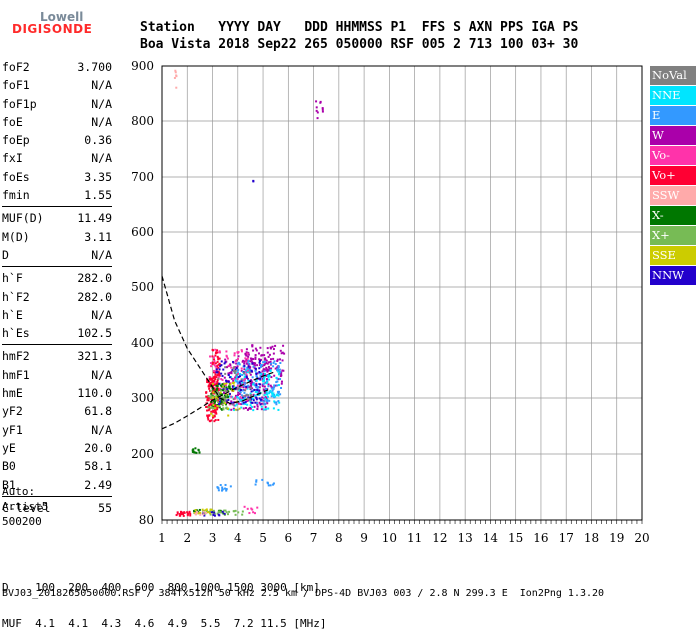  Describe the element at coordinates (12, 314) in the screenshot. I see `param-label: h`E` at that location.